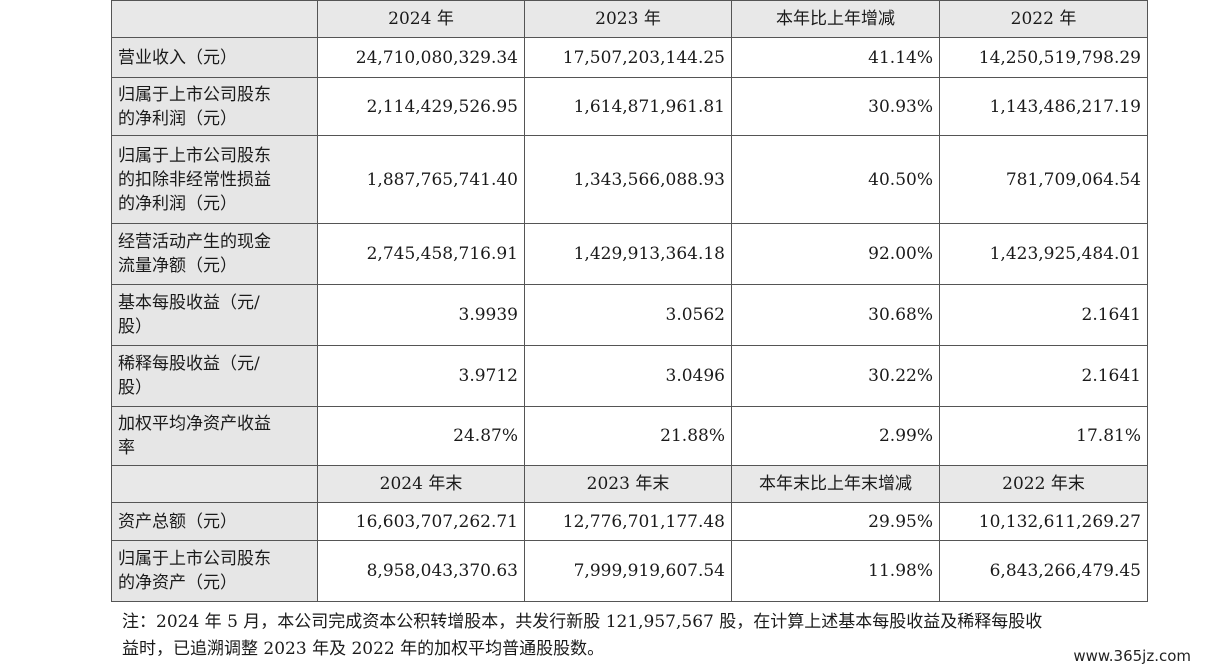 This screenshot has width=1206, height=671. What do you see at coordinates (835, 436) in the screenshot?
I see `cell-value: 2.99%` at bounding box center [835, 436].